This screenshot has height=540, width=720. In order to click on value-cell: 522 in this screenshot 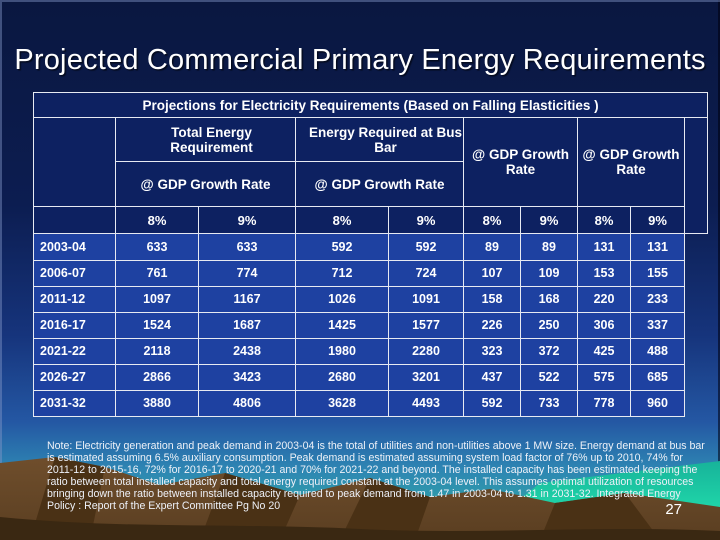, I will do `click(549, 377)`.